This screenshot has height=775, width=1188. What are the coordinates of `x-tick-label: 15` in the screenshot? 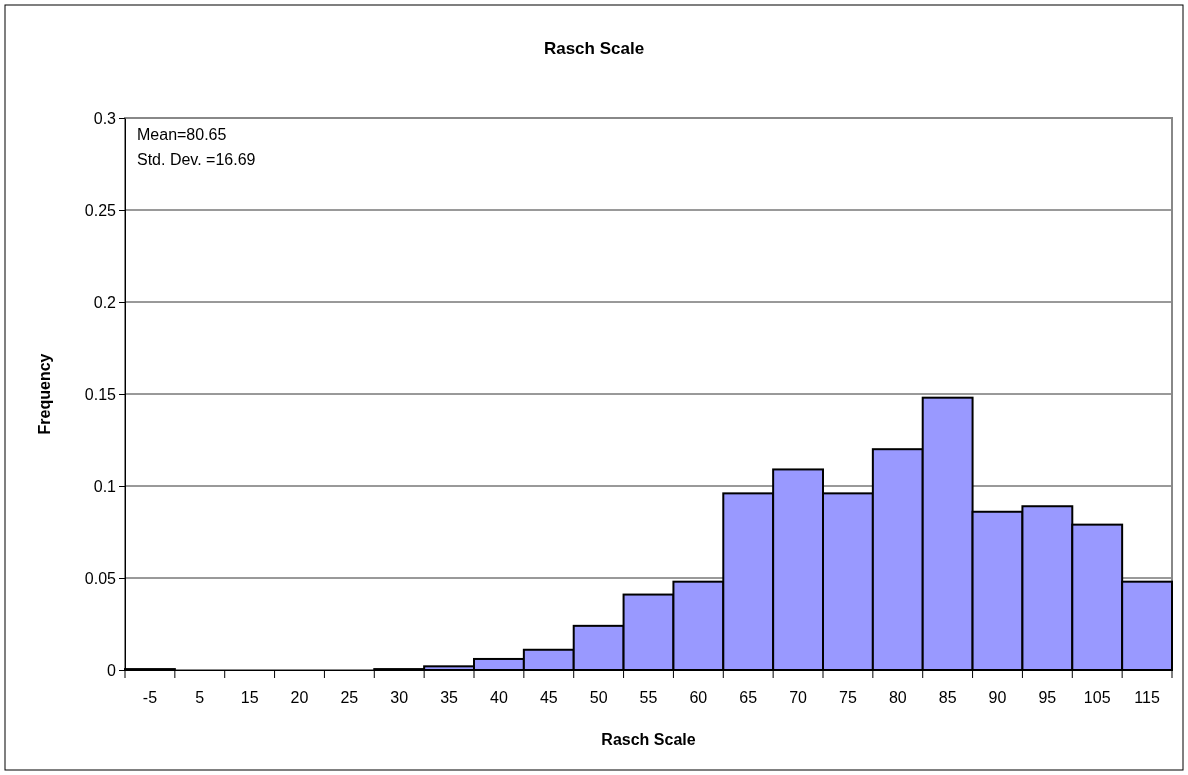 It's located at (249, 698).